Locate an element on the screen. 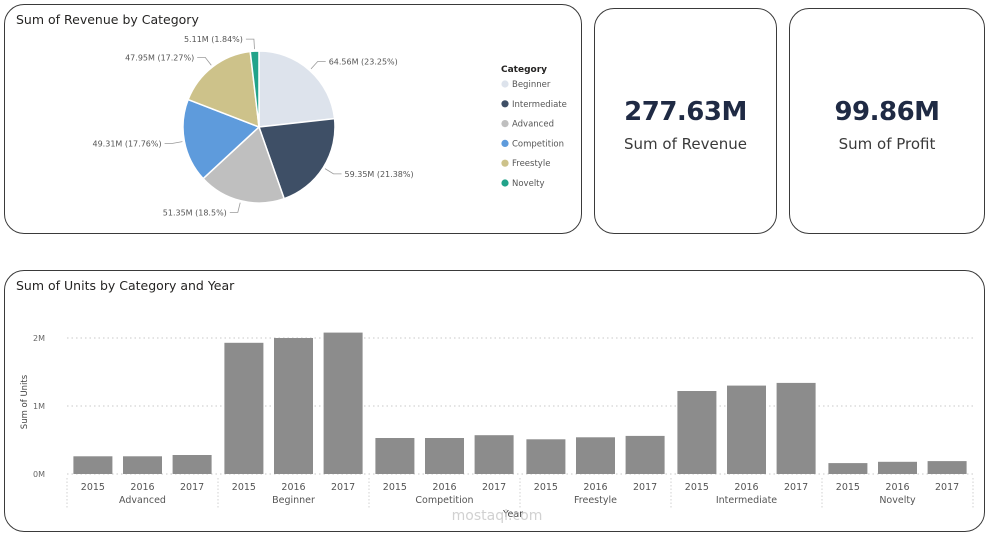  legend-marker-advanced is located at coordinates (505, 124).